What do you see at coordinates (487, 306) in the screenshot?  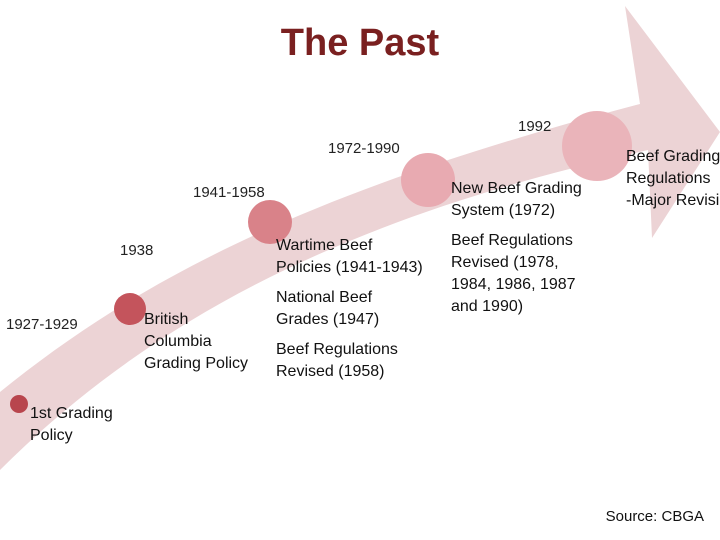 I see `event-line: and 1990)` at bounding box center [487, 306].